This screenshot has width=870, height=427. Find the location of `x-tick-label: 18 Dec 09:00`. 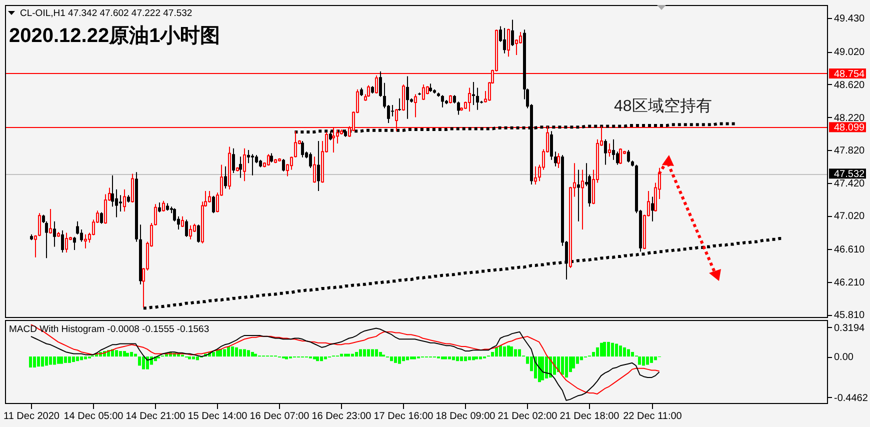

x-tick-label: 18 Dec 09:00 is located at coordinates (466, 416).